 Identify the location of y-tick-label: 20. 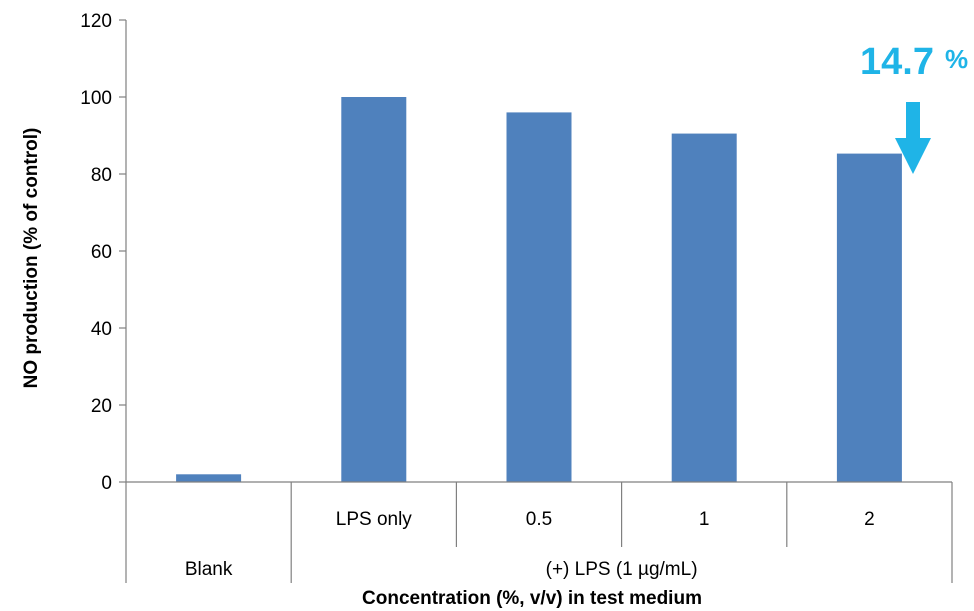
(101, 406).